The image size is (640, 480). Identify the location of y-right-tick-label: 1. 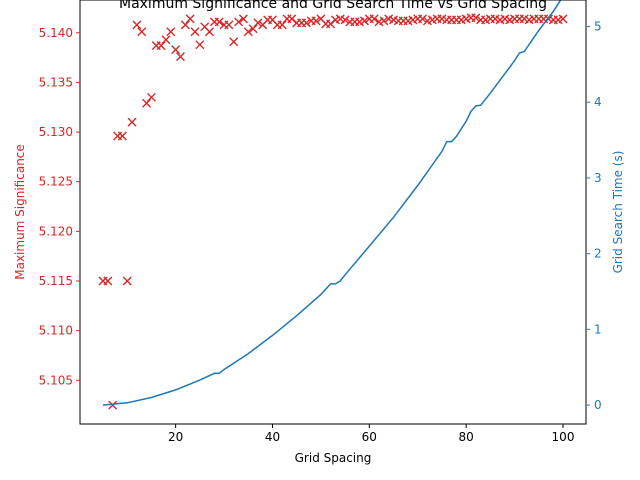
(598, 329).